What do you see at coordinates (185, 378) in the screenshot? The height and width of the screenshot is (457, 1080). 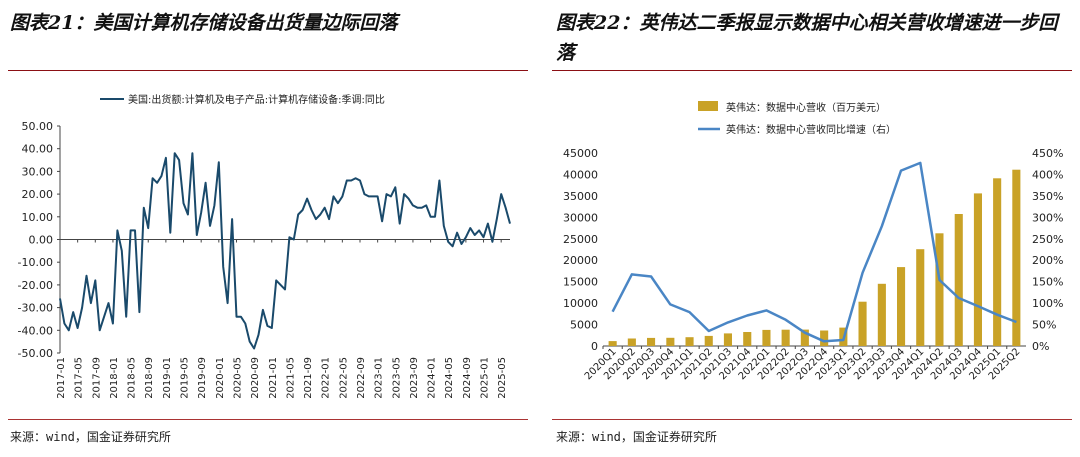 I see `x-tick-label: 2019-05` at bounding box center [185, 378].